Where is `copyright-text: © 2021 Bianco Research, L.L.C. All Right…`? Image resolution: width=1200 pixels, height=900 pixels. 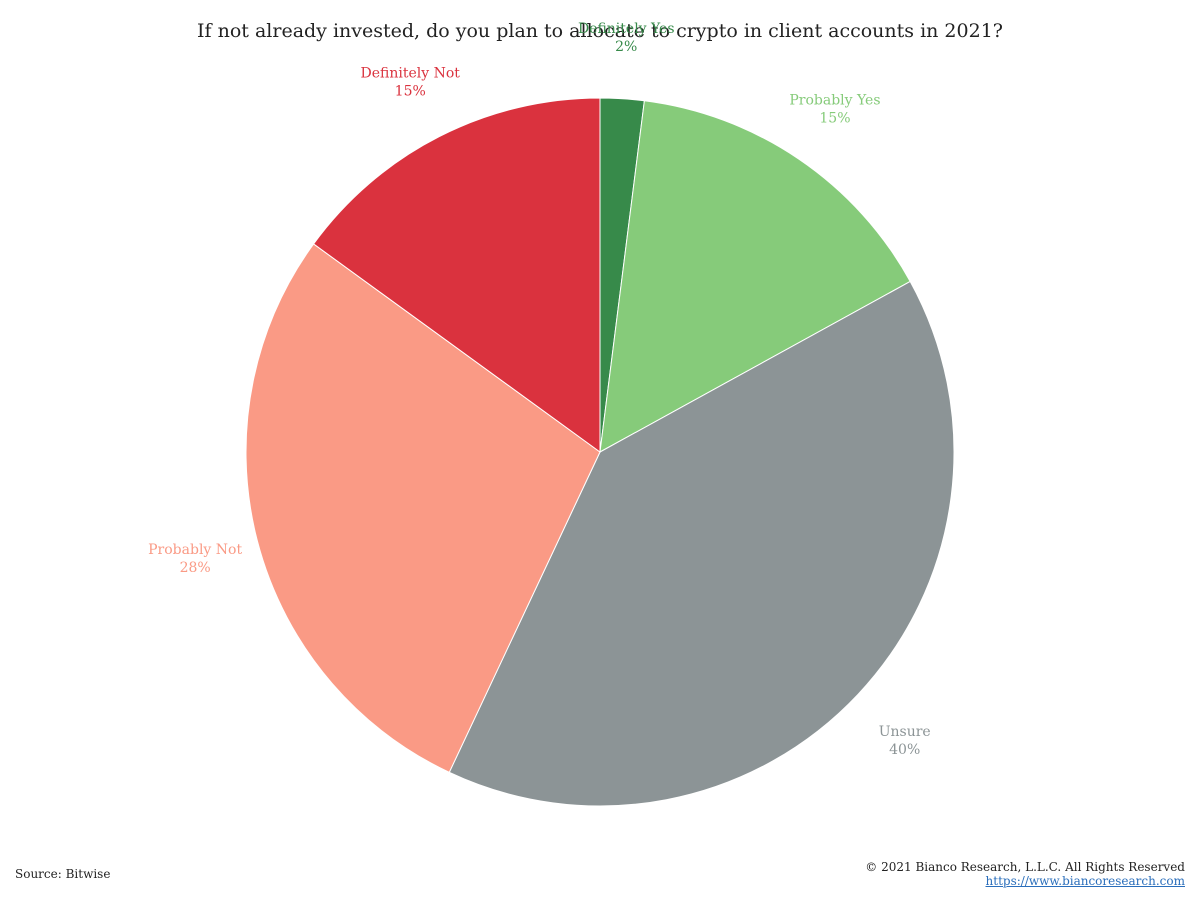 copyright-text: © 2021 Bianco Research, L.L.C. All Right… is located at coordinates (1025, 867).